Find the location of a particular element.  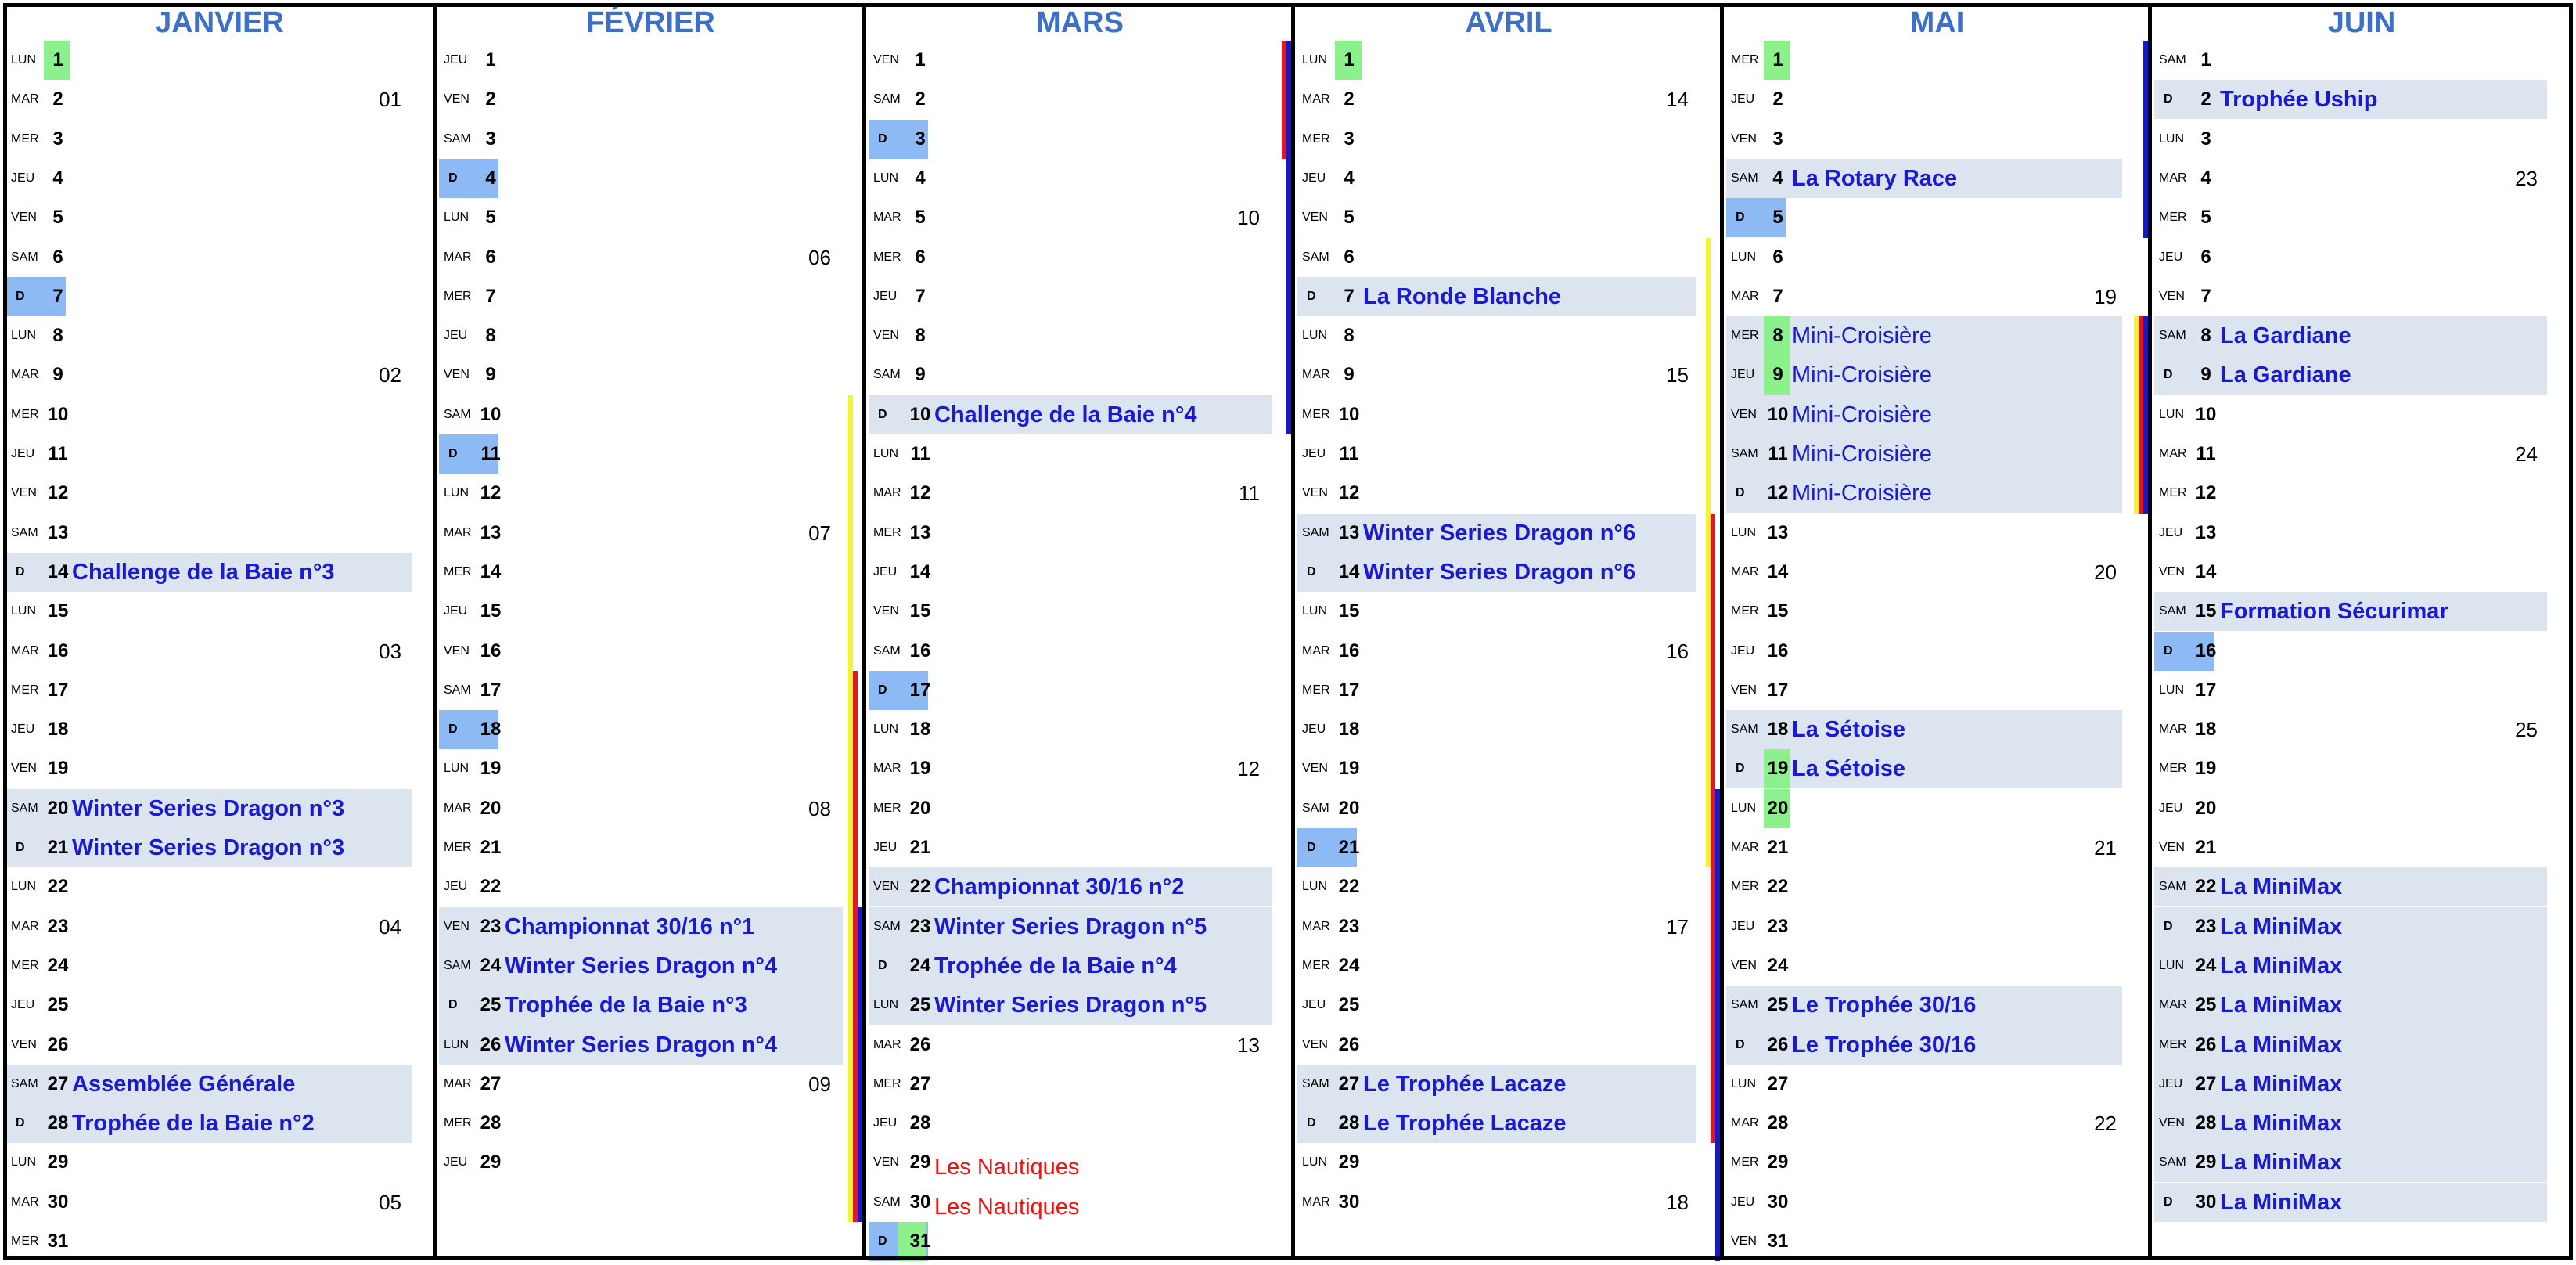

day-row: MER 5 is located at coordinates (2361, 217).